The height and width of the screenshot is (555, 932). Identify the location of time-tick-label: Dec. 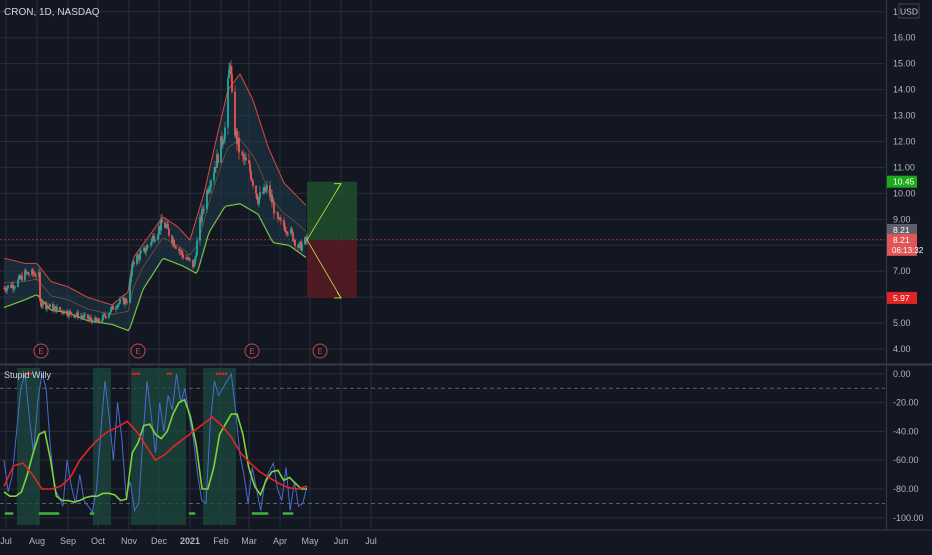
(159, 541).